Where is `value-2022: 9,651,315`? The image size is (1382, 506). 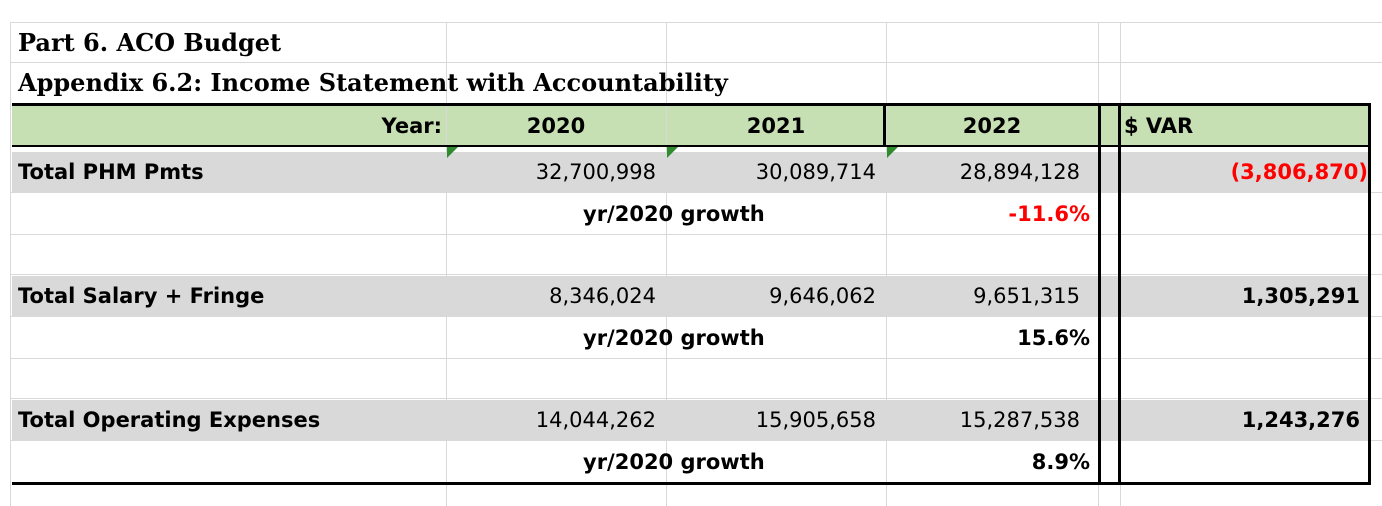
value-2022: 9,651,315 is located at coordinates (1026, 296).